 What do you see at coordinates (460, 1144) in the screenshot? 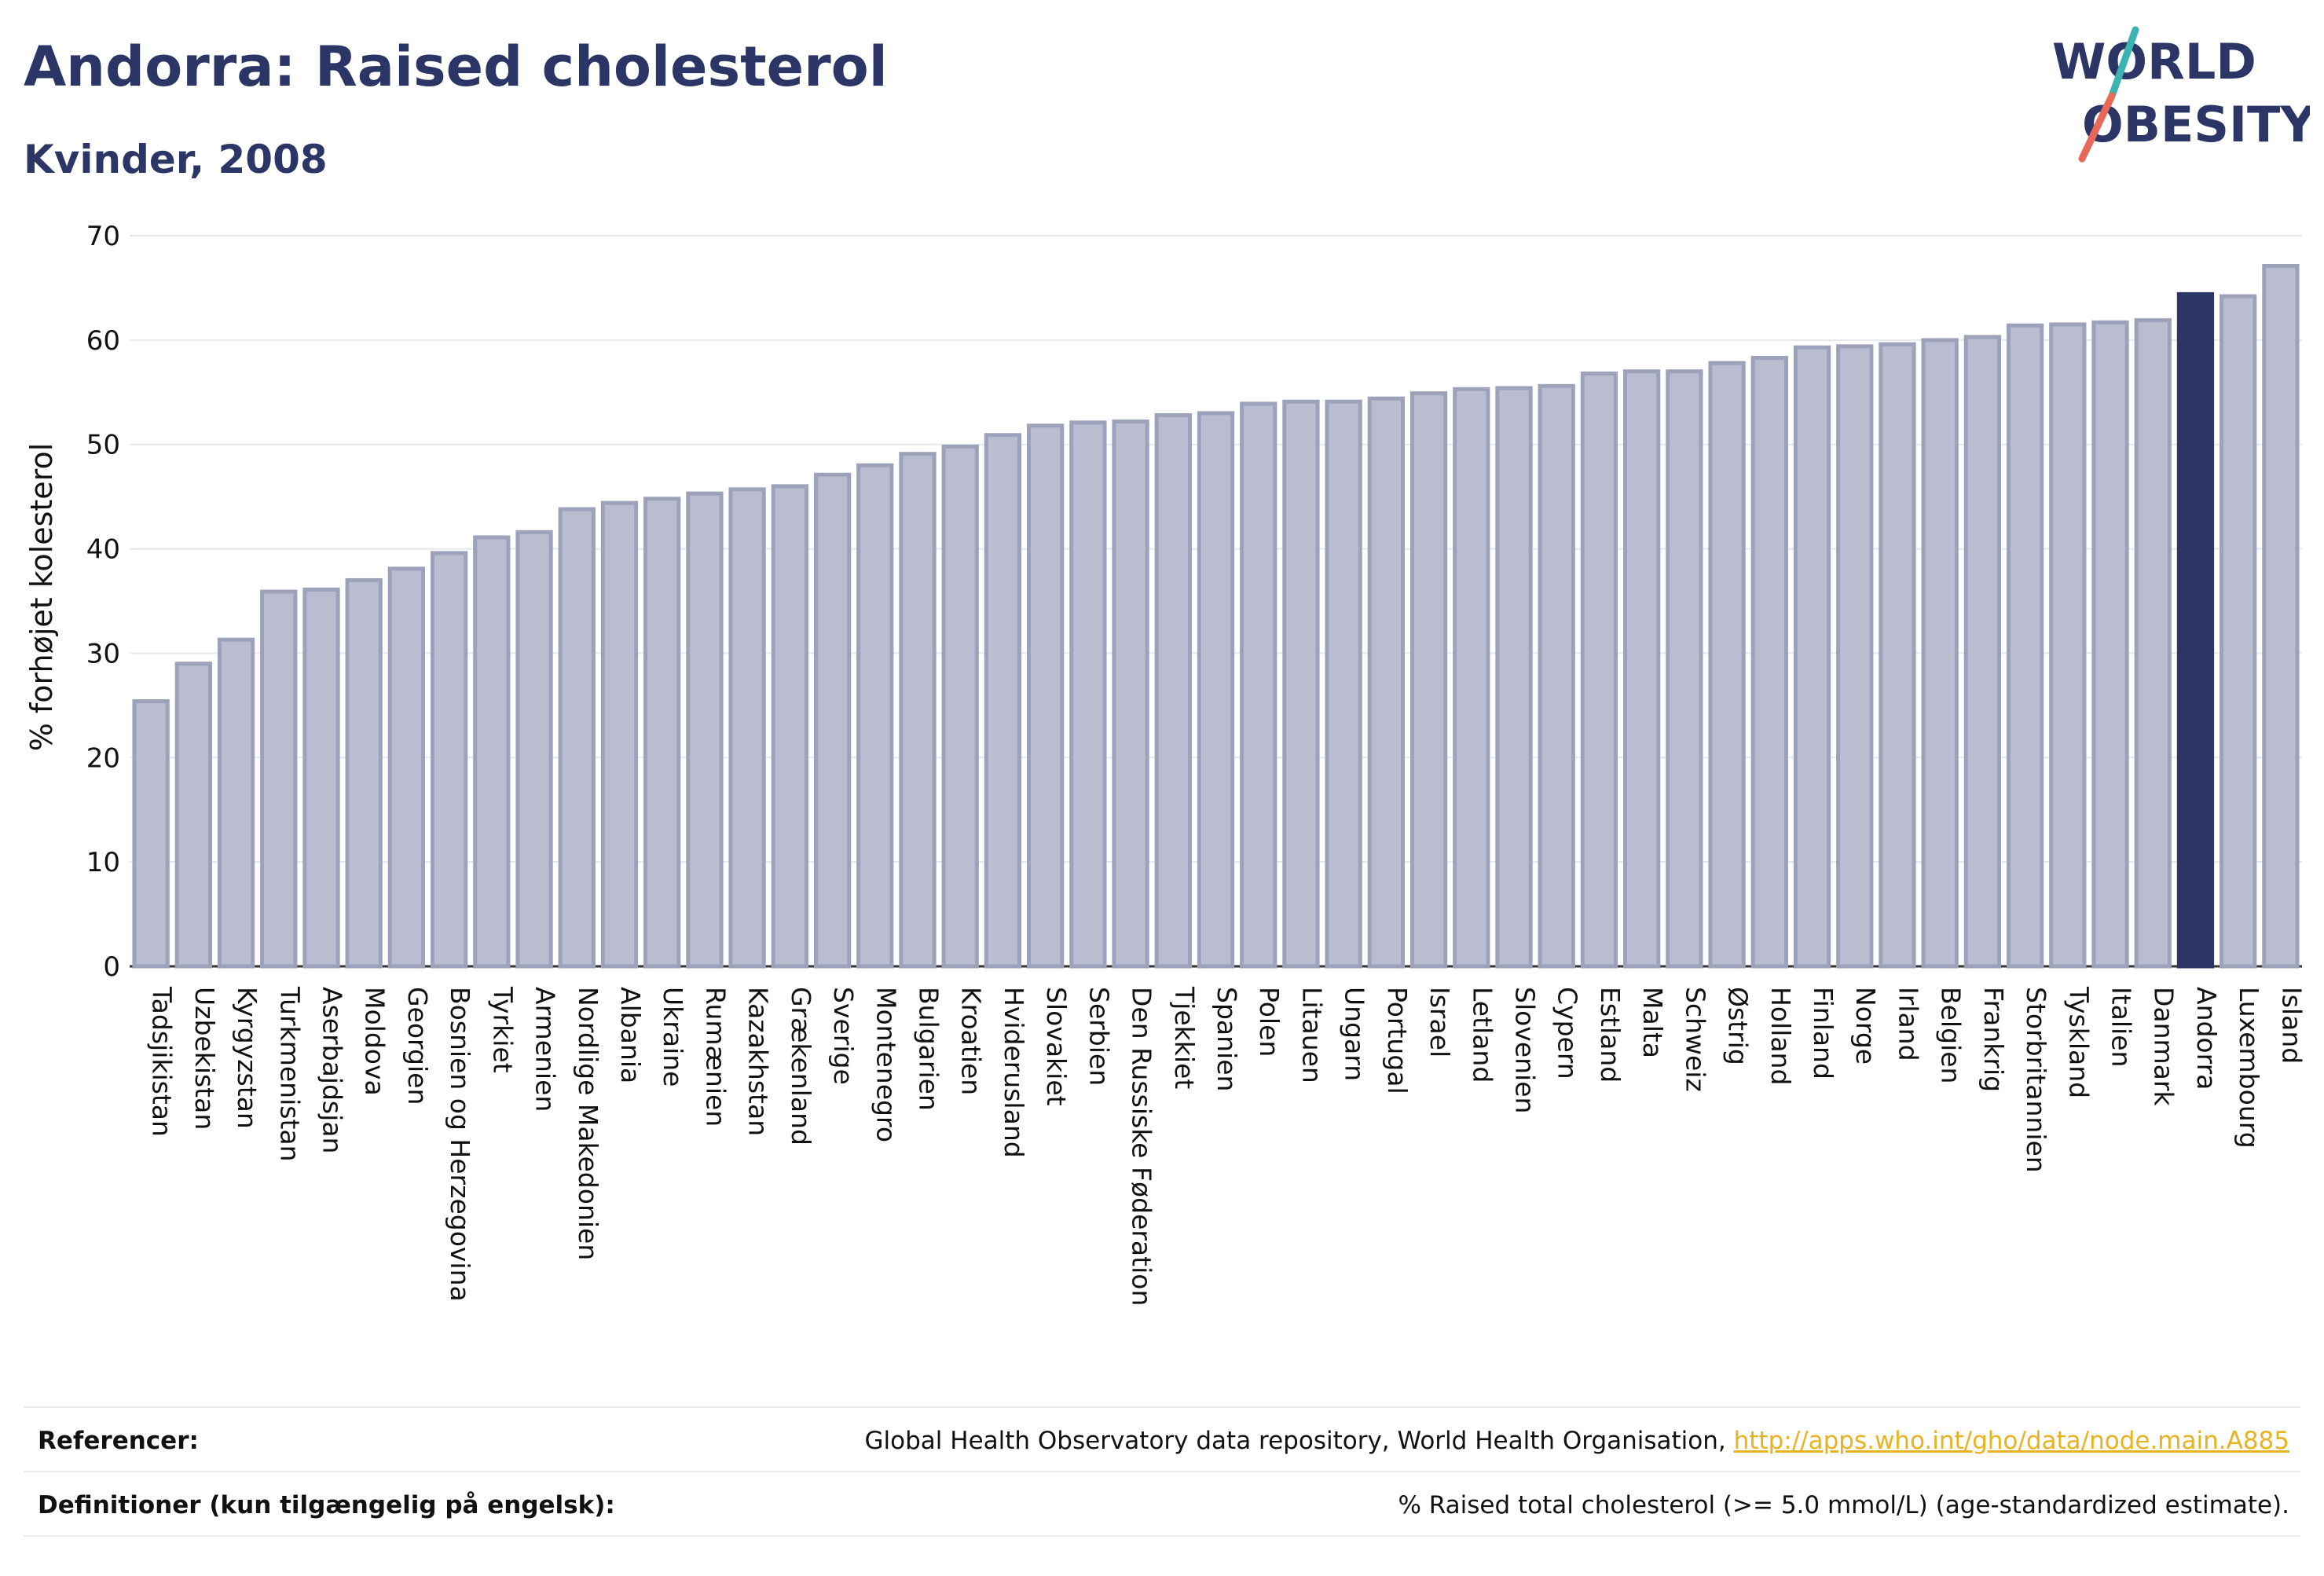
I see `x-tick-label: Bosnien og Herzegovina` at bounding box center [460, 1144].